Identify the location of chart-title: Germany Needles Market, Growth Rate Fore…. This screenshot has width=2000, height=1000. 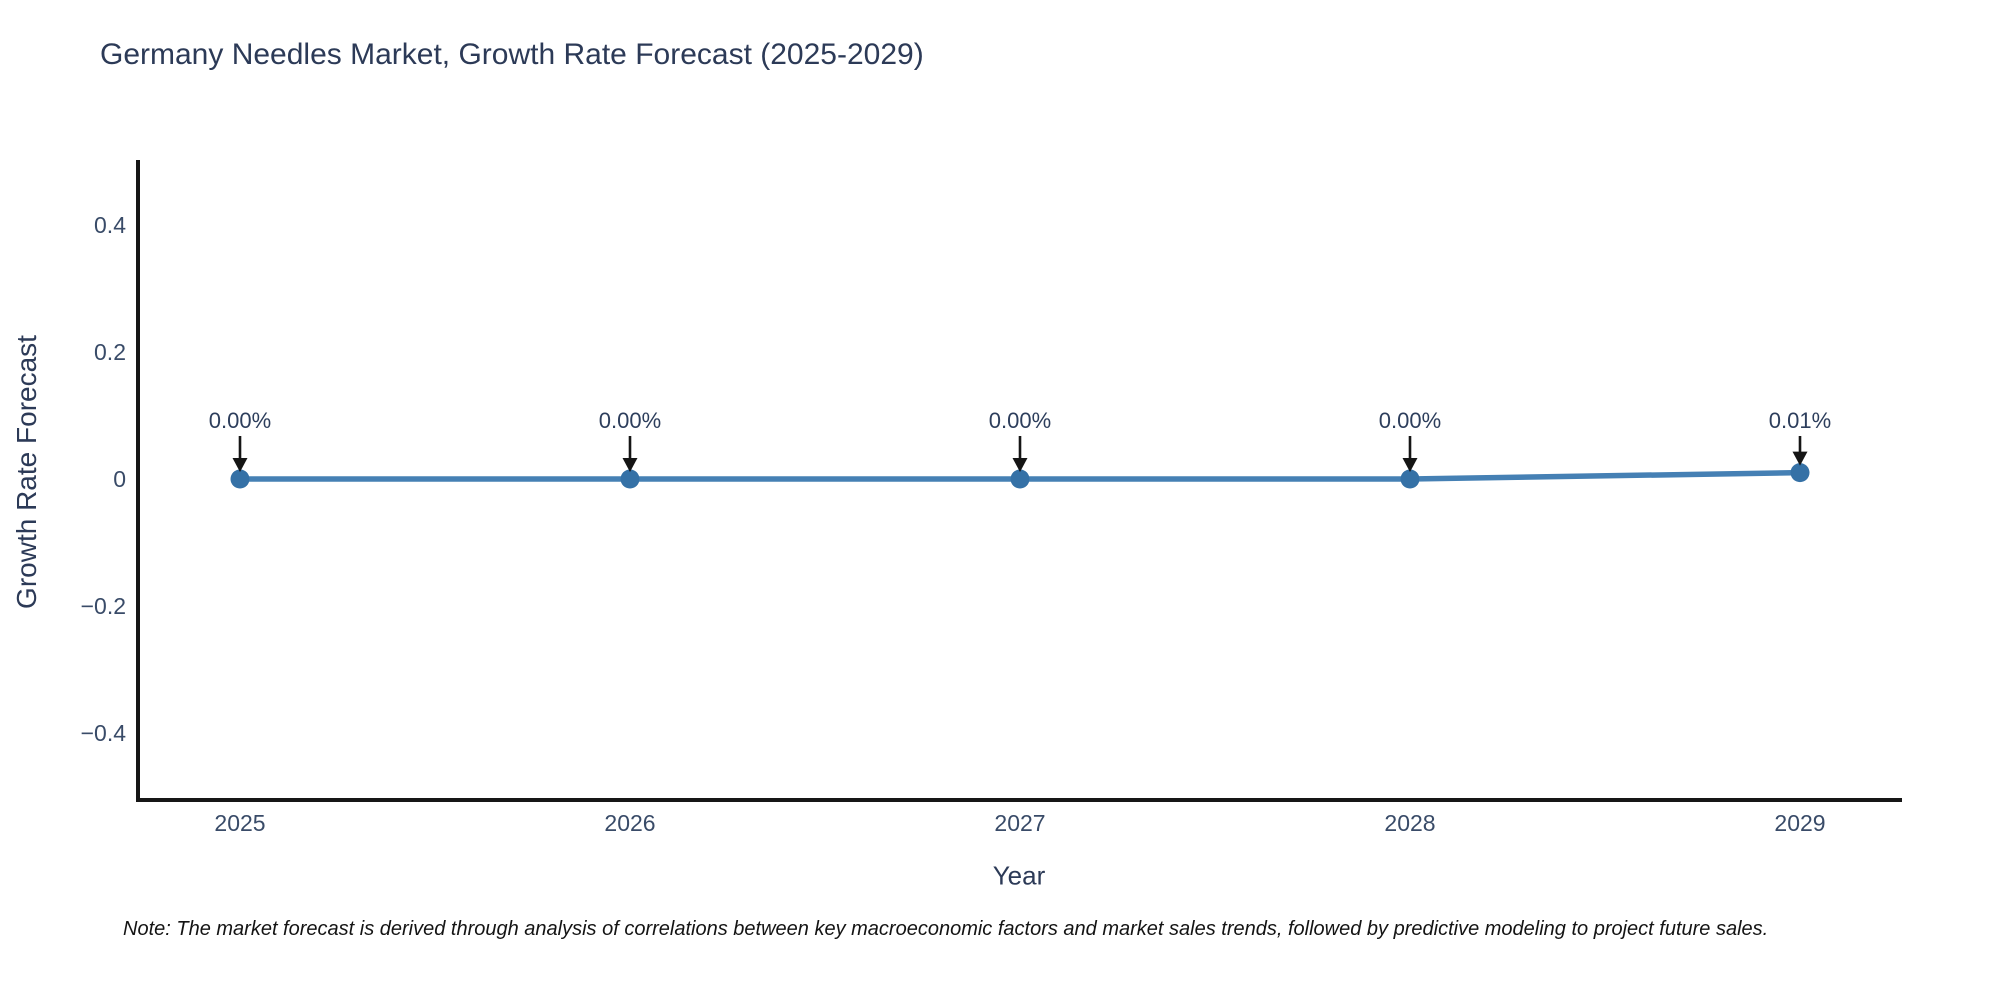
(512, 54).